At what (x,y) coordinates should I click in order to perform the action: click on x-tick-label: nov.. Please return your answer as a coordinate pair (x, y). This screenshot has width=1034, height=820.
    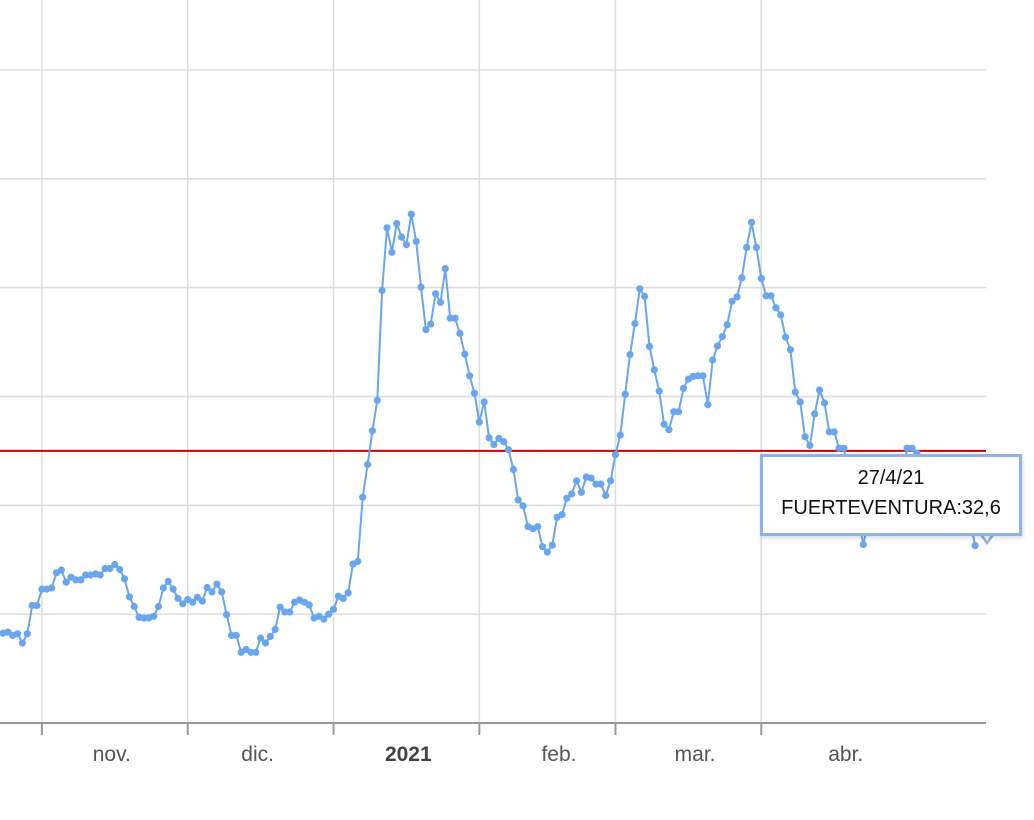
    Looking at the image, I should click on (112, 754).